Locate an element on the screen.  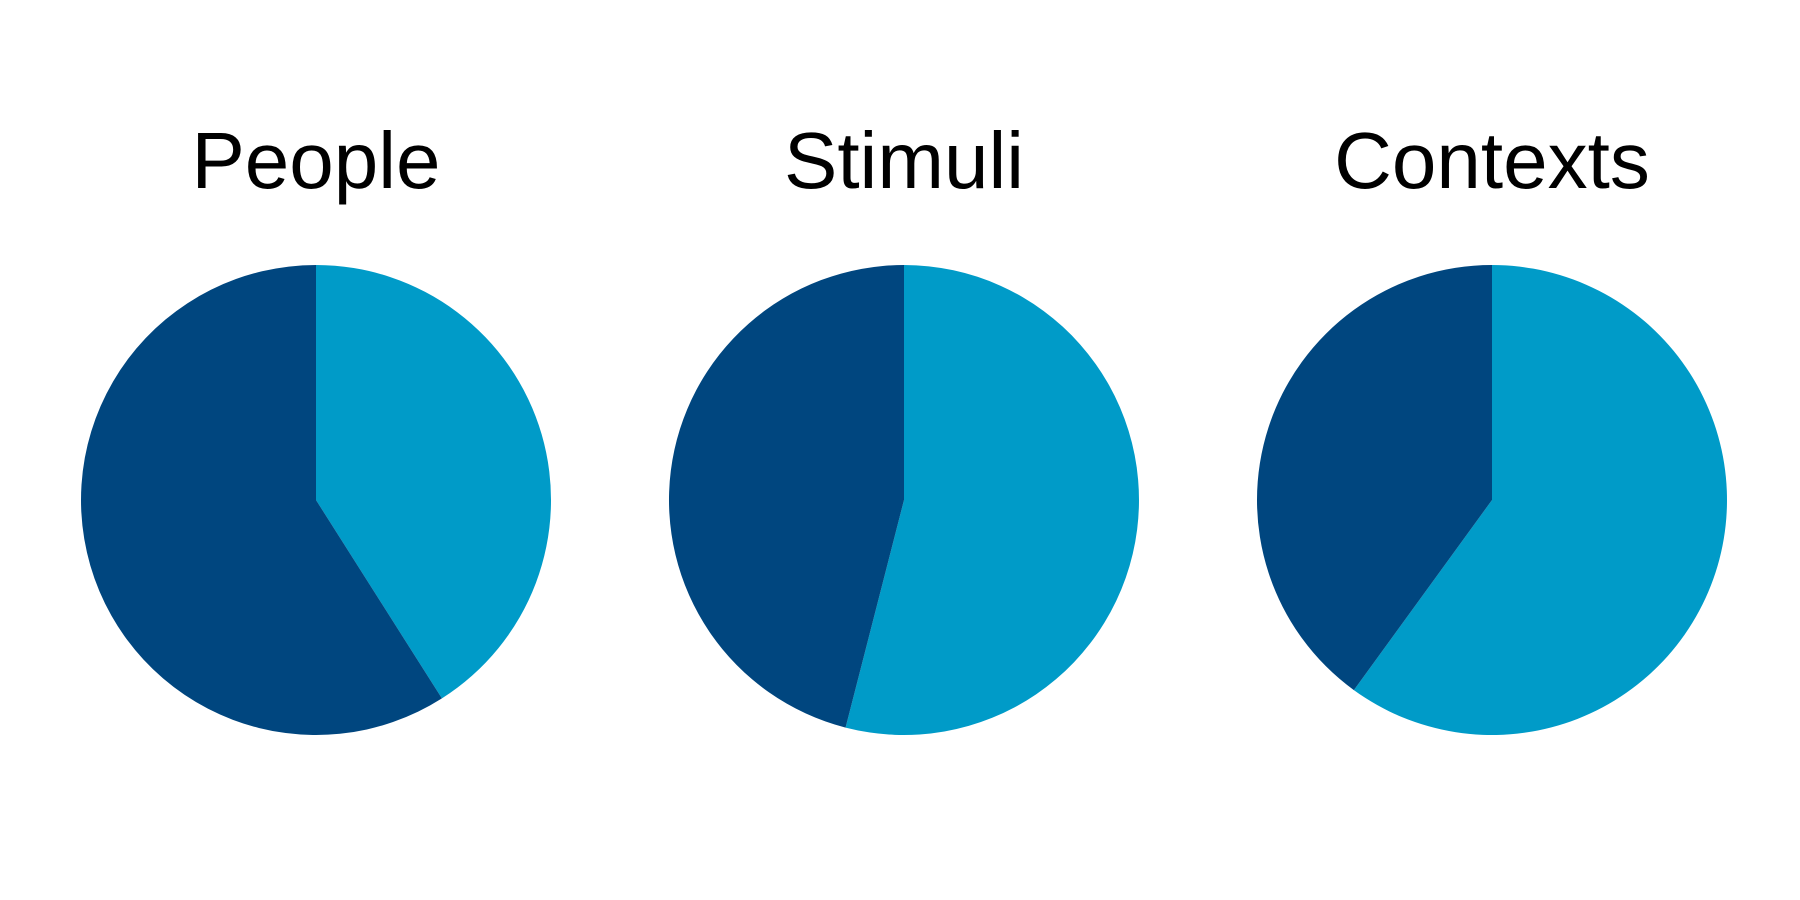
pie-title-stimuli: Stimuli is located at coordinates (904, 160).